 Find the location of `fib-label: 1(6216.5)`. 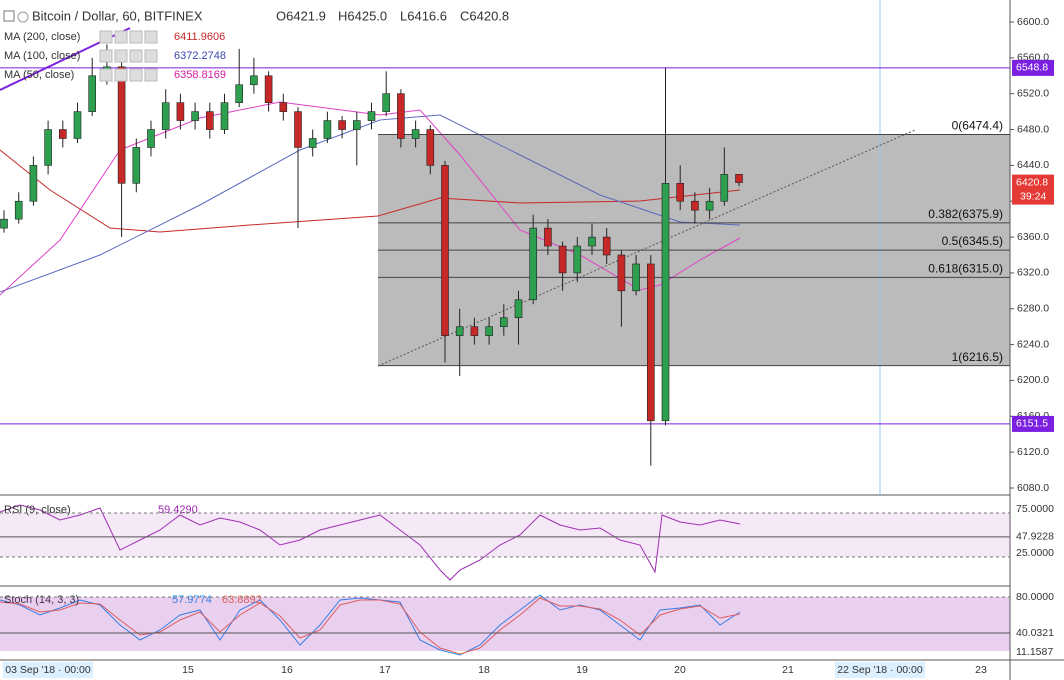

fib-label: 1(6216.5) is located at coordinates (977, 357).